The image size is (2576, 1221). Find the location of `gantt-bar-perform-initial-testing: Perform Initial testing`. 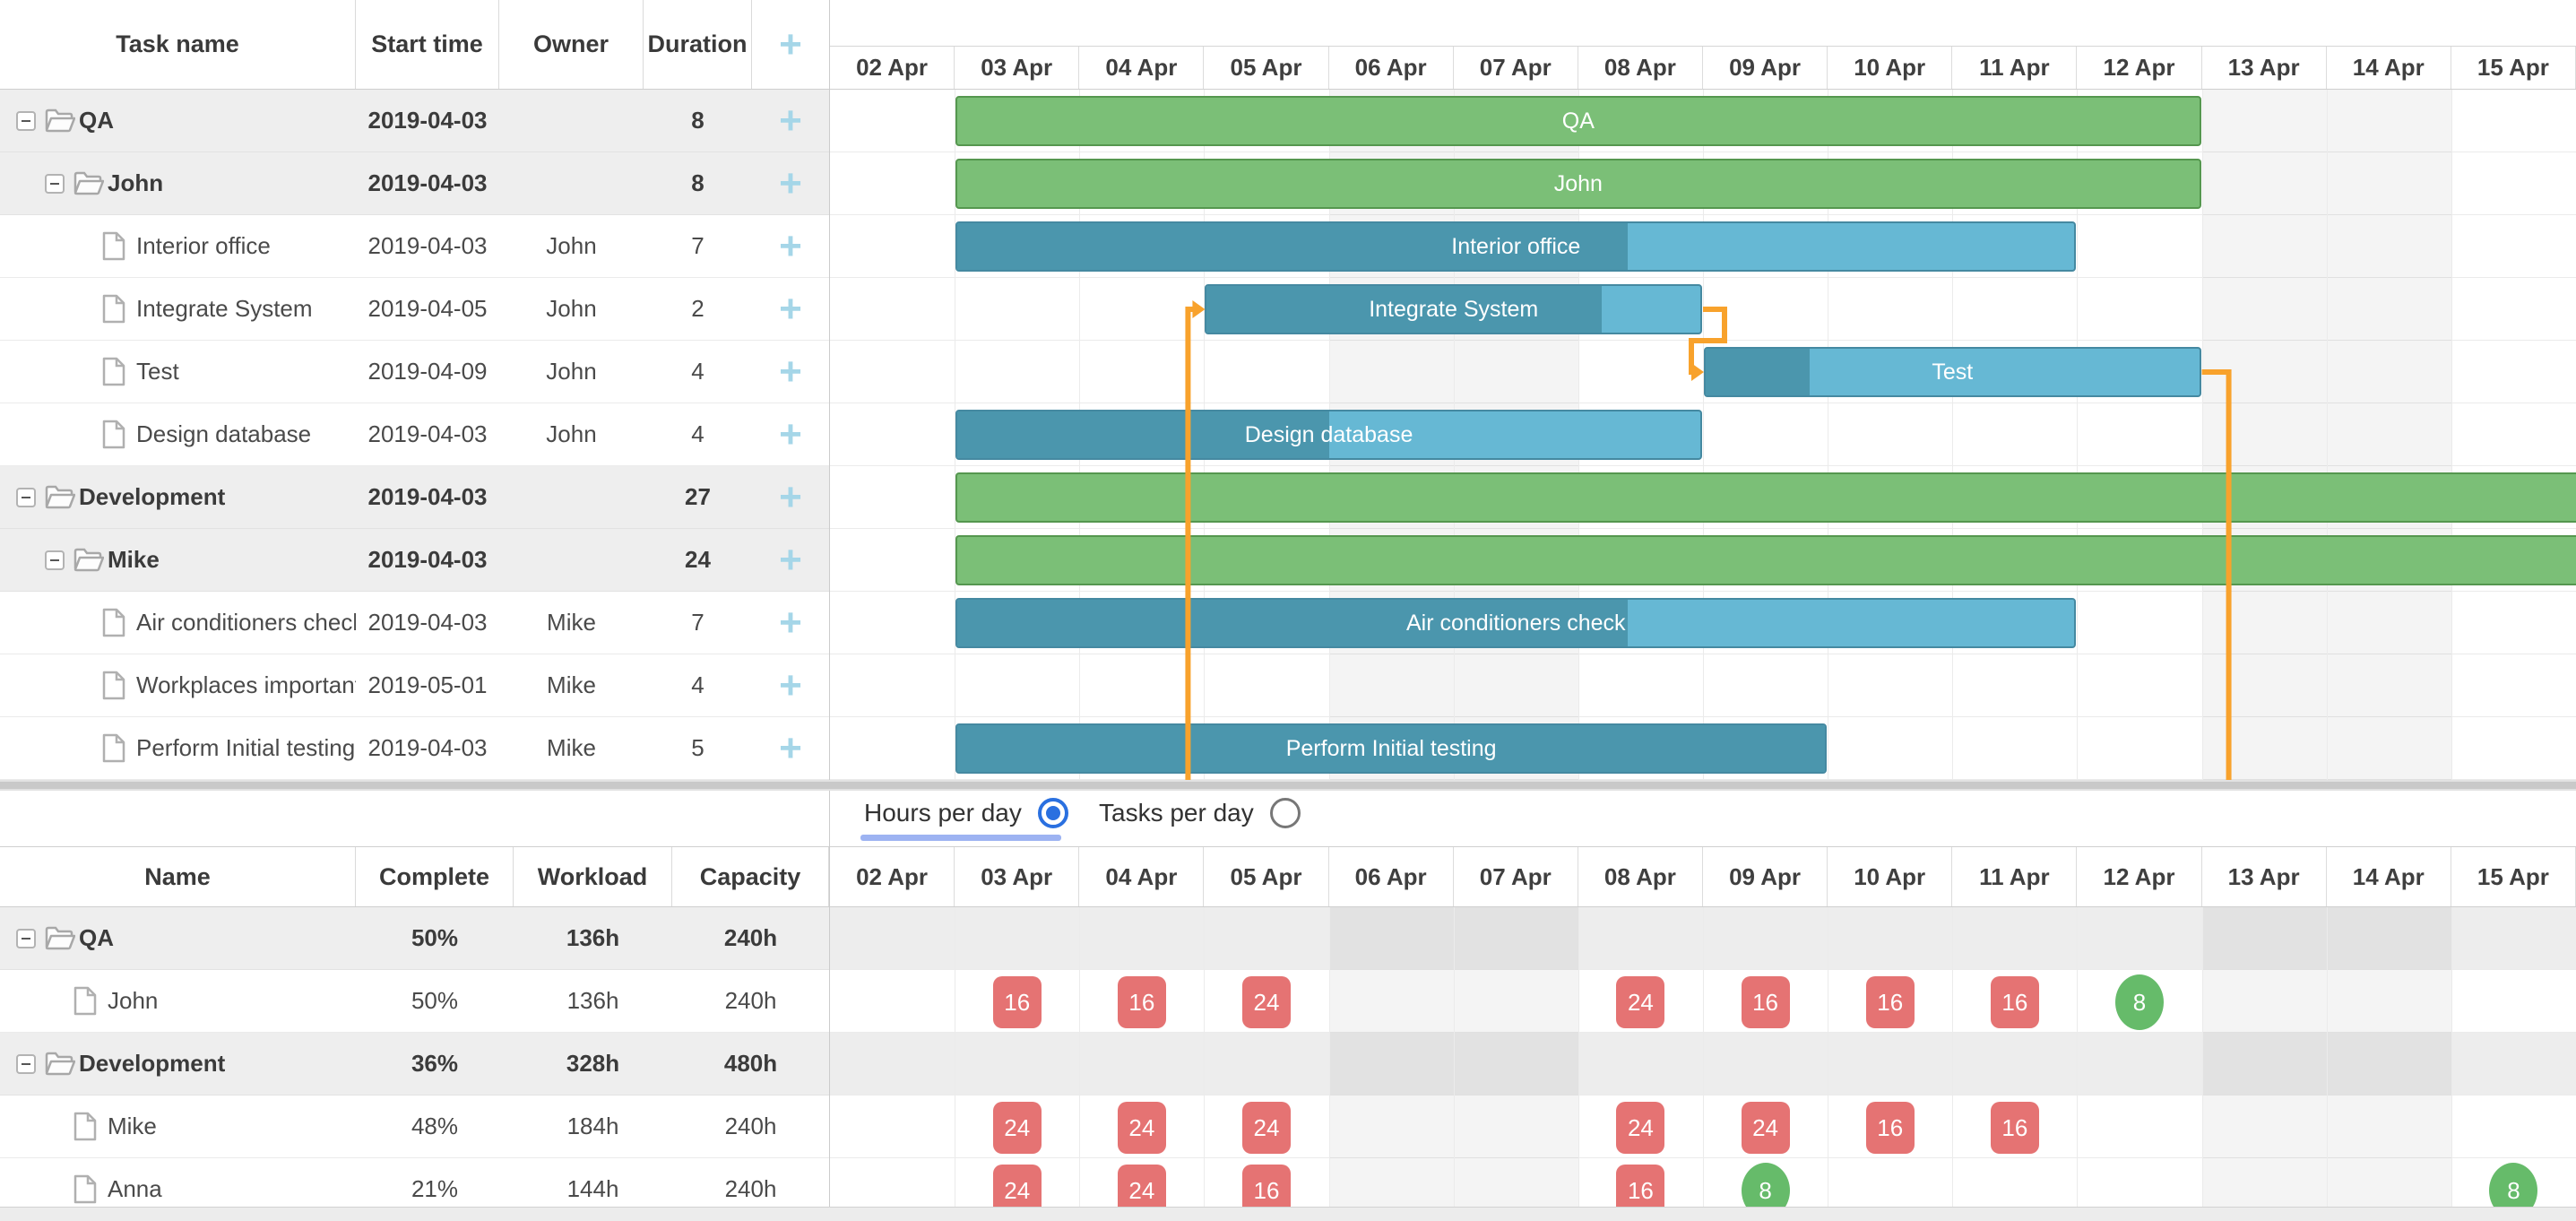

gantt-bar-perform-initial-testing: Perform Initial testing is located at coordinates (1391, 748).